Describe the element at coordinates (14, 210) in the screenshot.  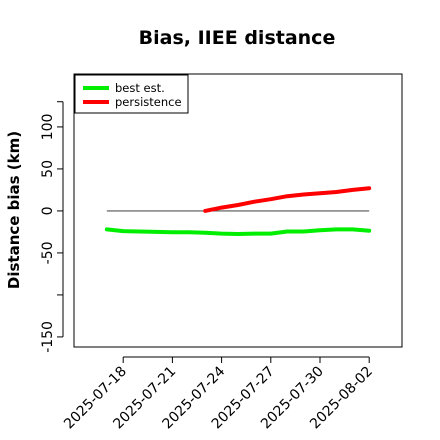
I see `y-axis-label: Distance bias (km)` at that location.